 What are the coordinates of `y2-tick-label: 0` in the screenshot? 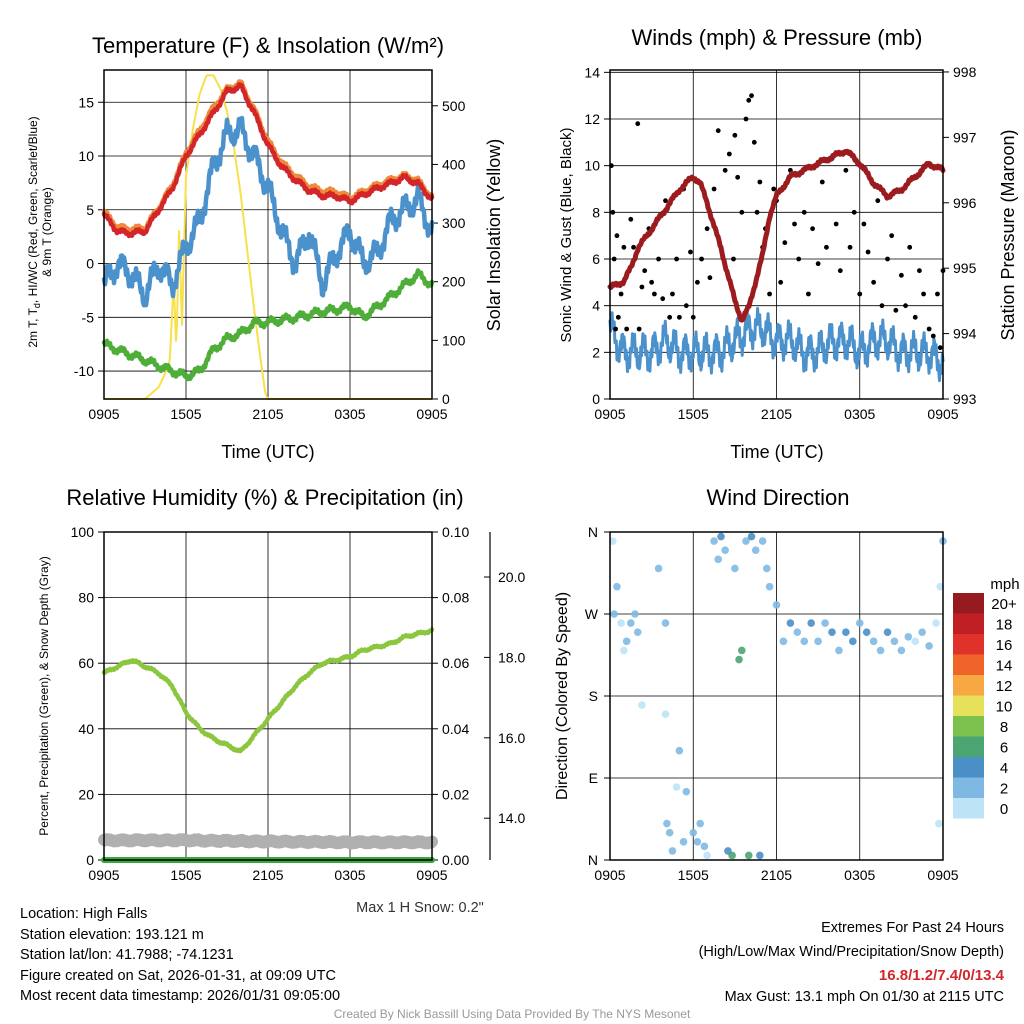 It's located at (446, 399).